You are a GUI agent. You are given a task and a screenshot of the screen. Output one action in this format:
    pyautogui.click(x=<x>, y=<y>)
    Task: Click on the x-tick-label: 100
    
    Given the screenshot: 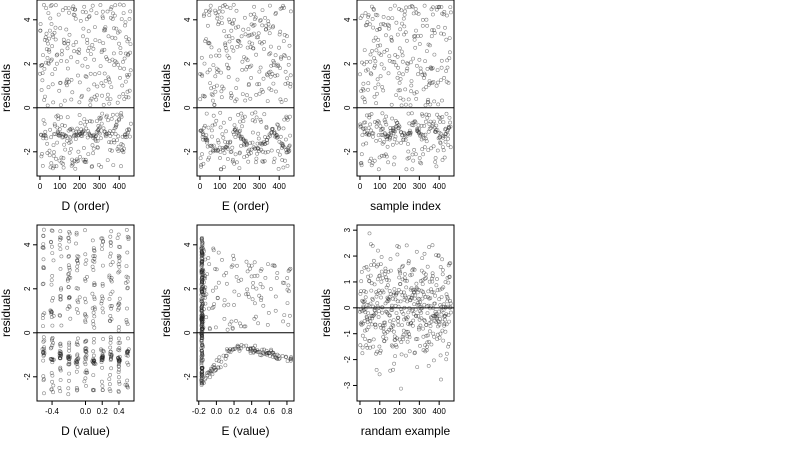 What is the action you would take?
    pyautogui.click(x=380, y=186)
    